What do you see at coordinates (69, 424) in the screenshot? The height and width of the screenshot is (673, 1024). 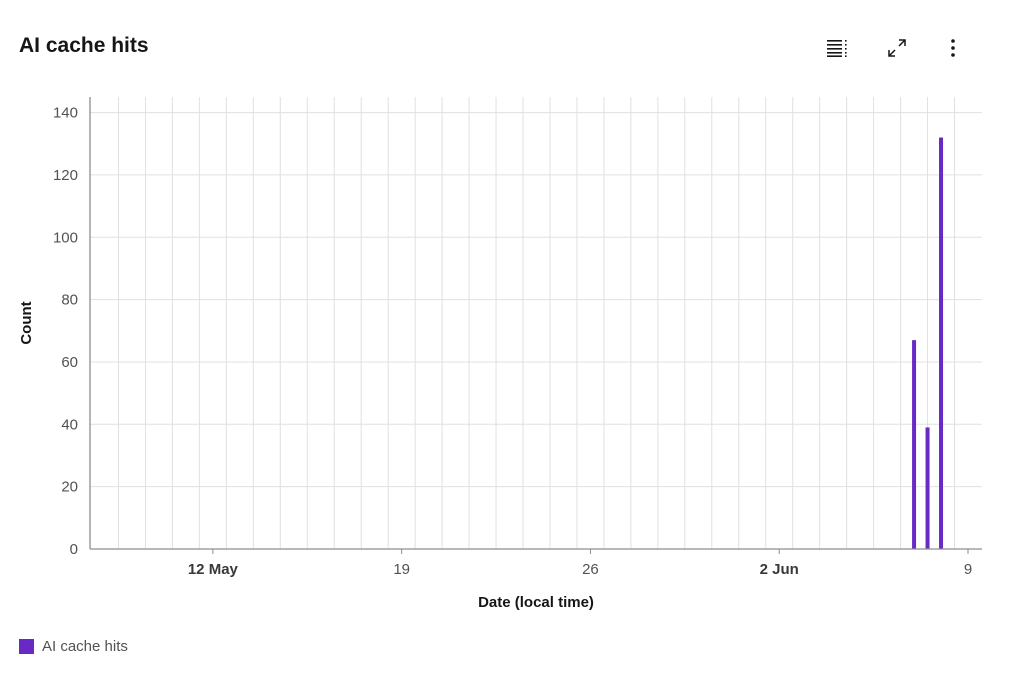 I see `y-tick-label: 40` at bounding box center [69, 424].